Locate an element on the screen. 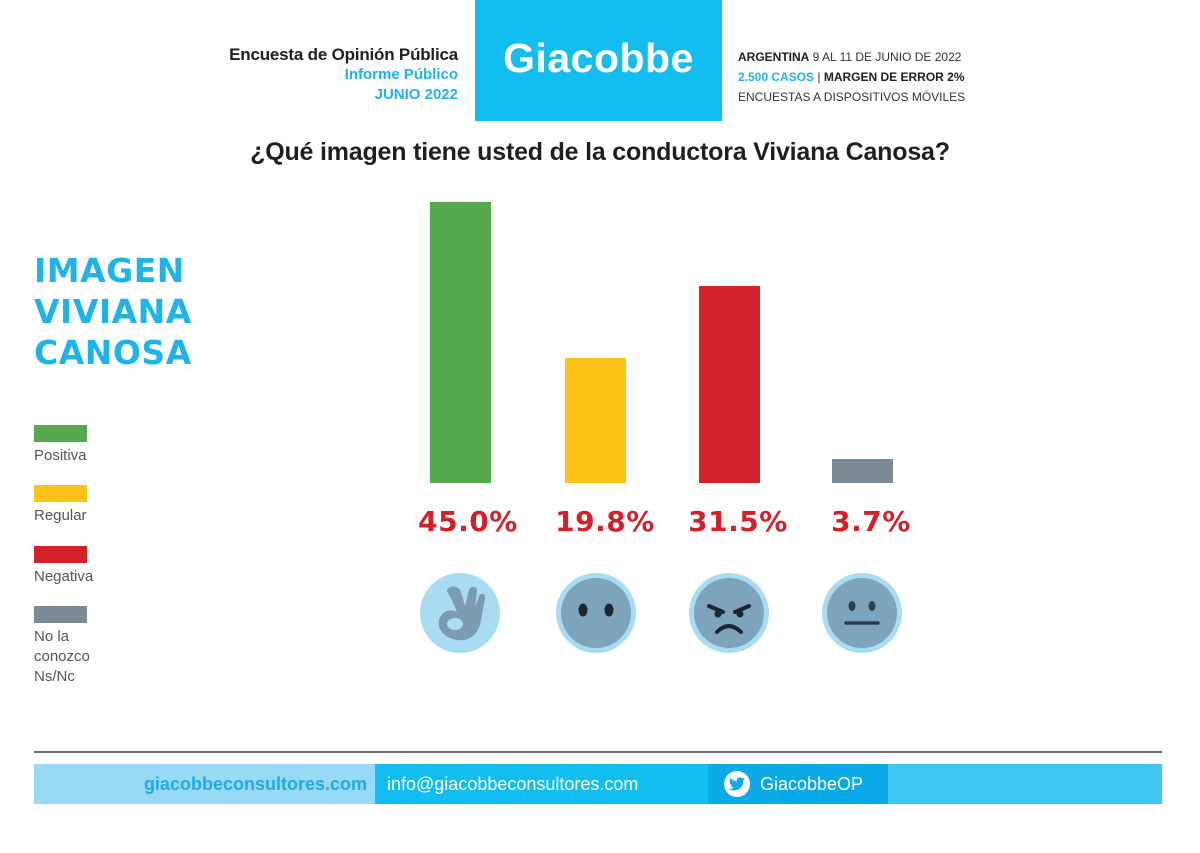  website-text: giacobbeconsultores.com is located at coordinates (255, 783).